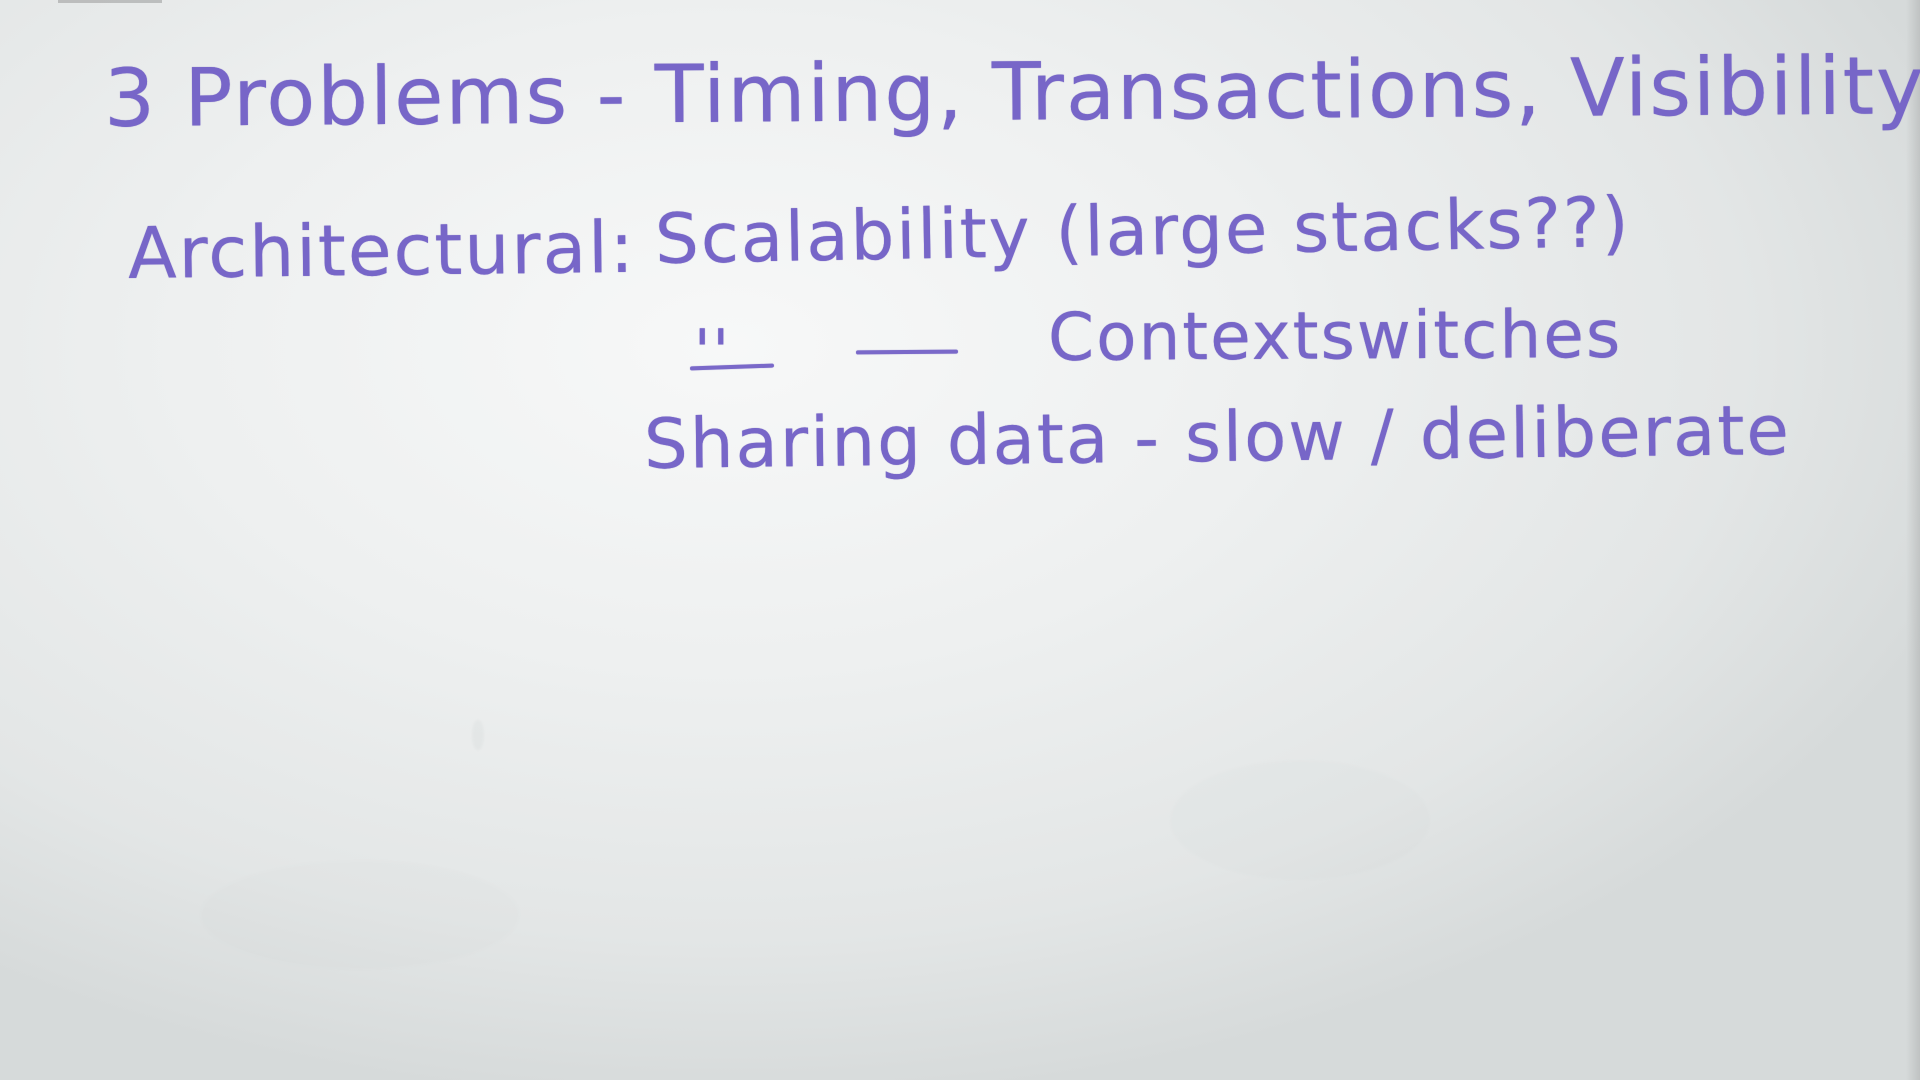  What do you see at coordinates (382, 250) in the screenshot?
I see `architectural-label: Architectural:` at bounding box center [382, 250].